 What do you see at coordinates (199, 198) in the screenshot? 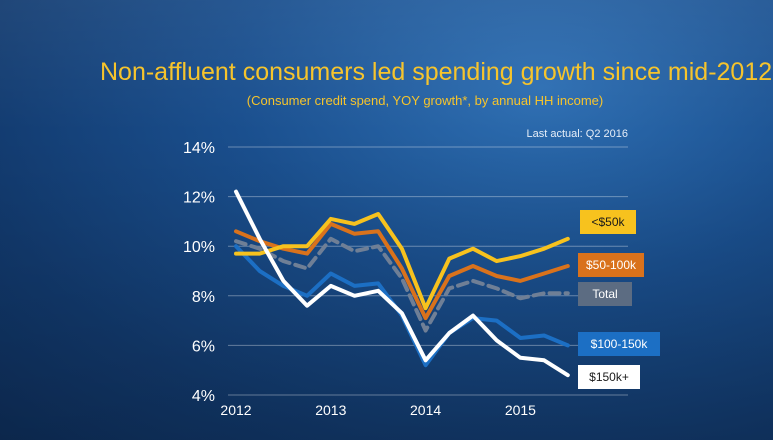
I see `y-tick-label: 12%` at bounding box center [199, 198].